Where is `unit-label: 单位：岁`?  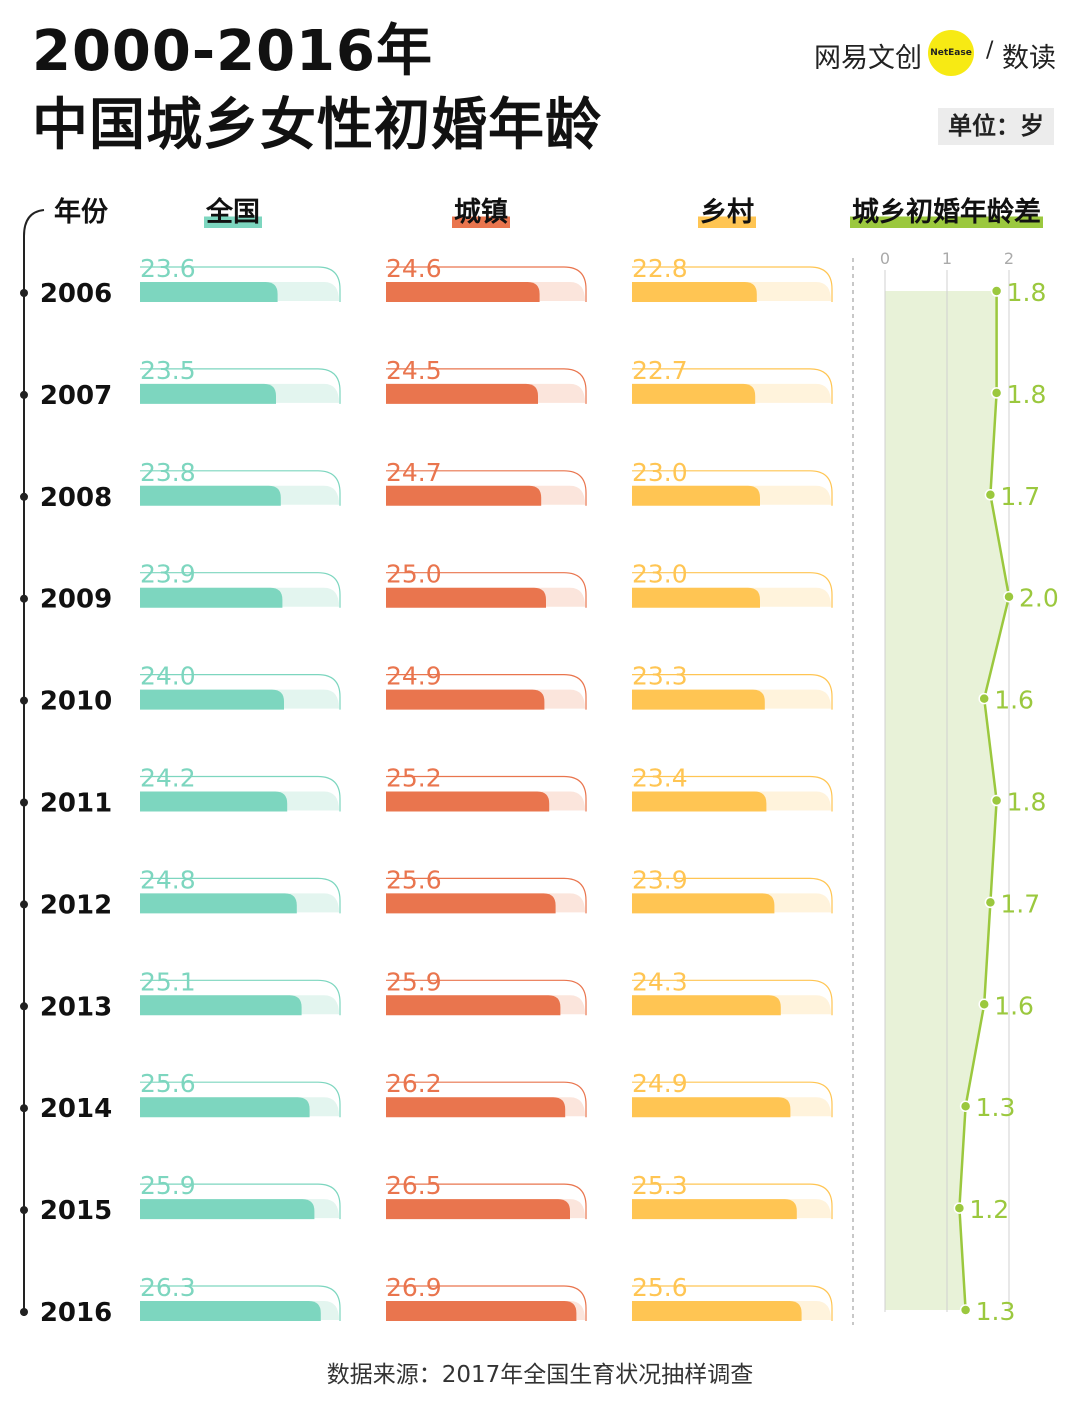 unit-label: 单位：岁 is located at coordinates (996, 126).